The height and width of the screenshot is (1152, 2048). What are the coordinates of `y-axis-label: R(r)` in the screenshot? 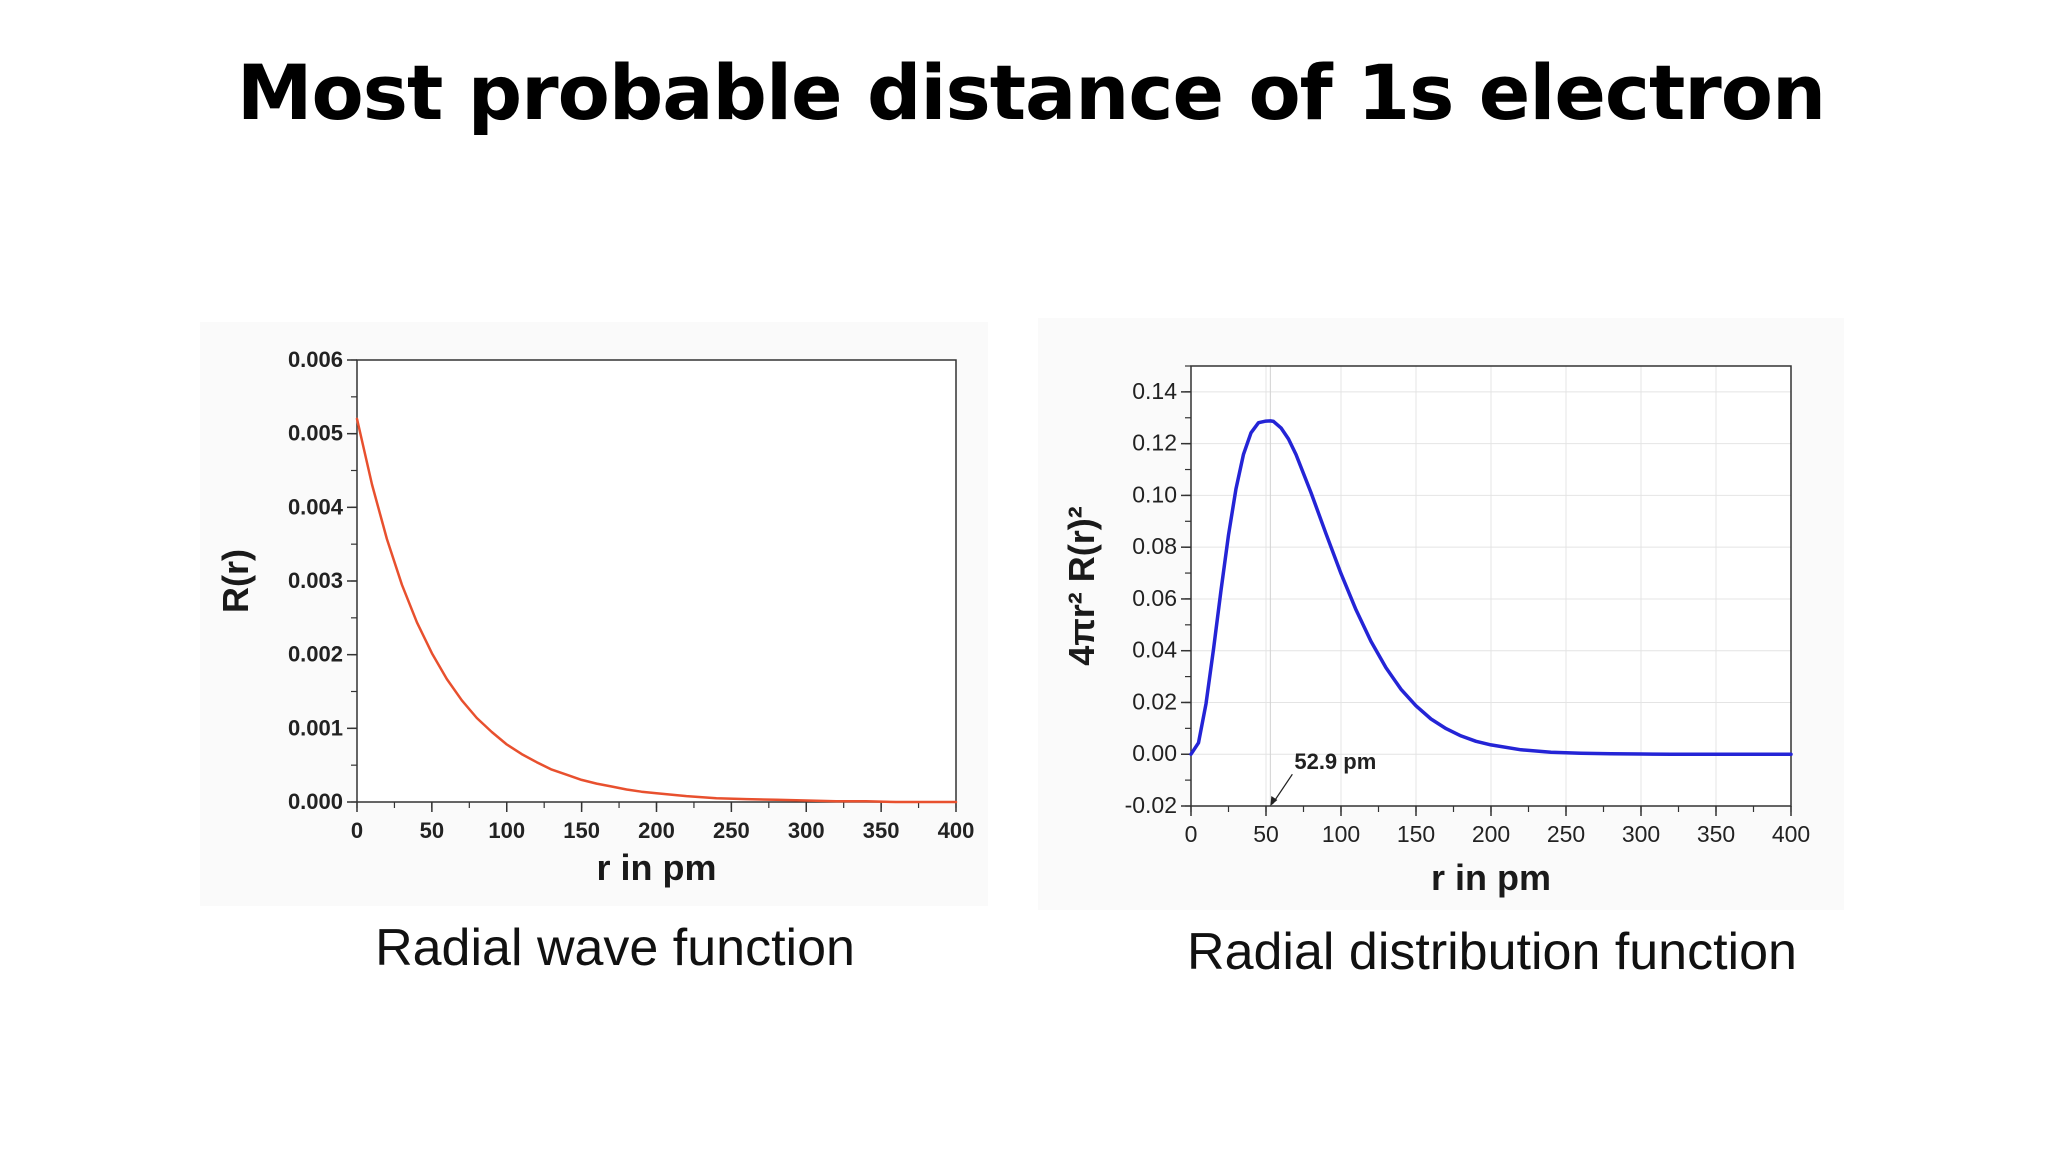 It's located at (235, 581).